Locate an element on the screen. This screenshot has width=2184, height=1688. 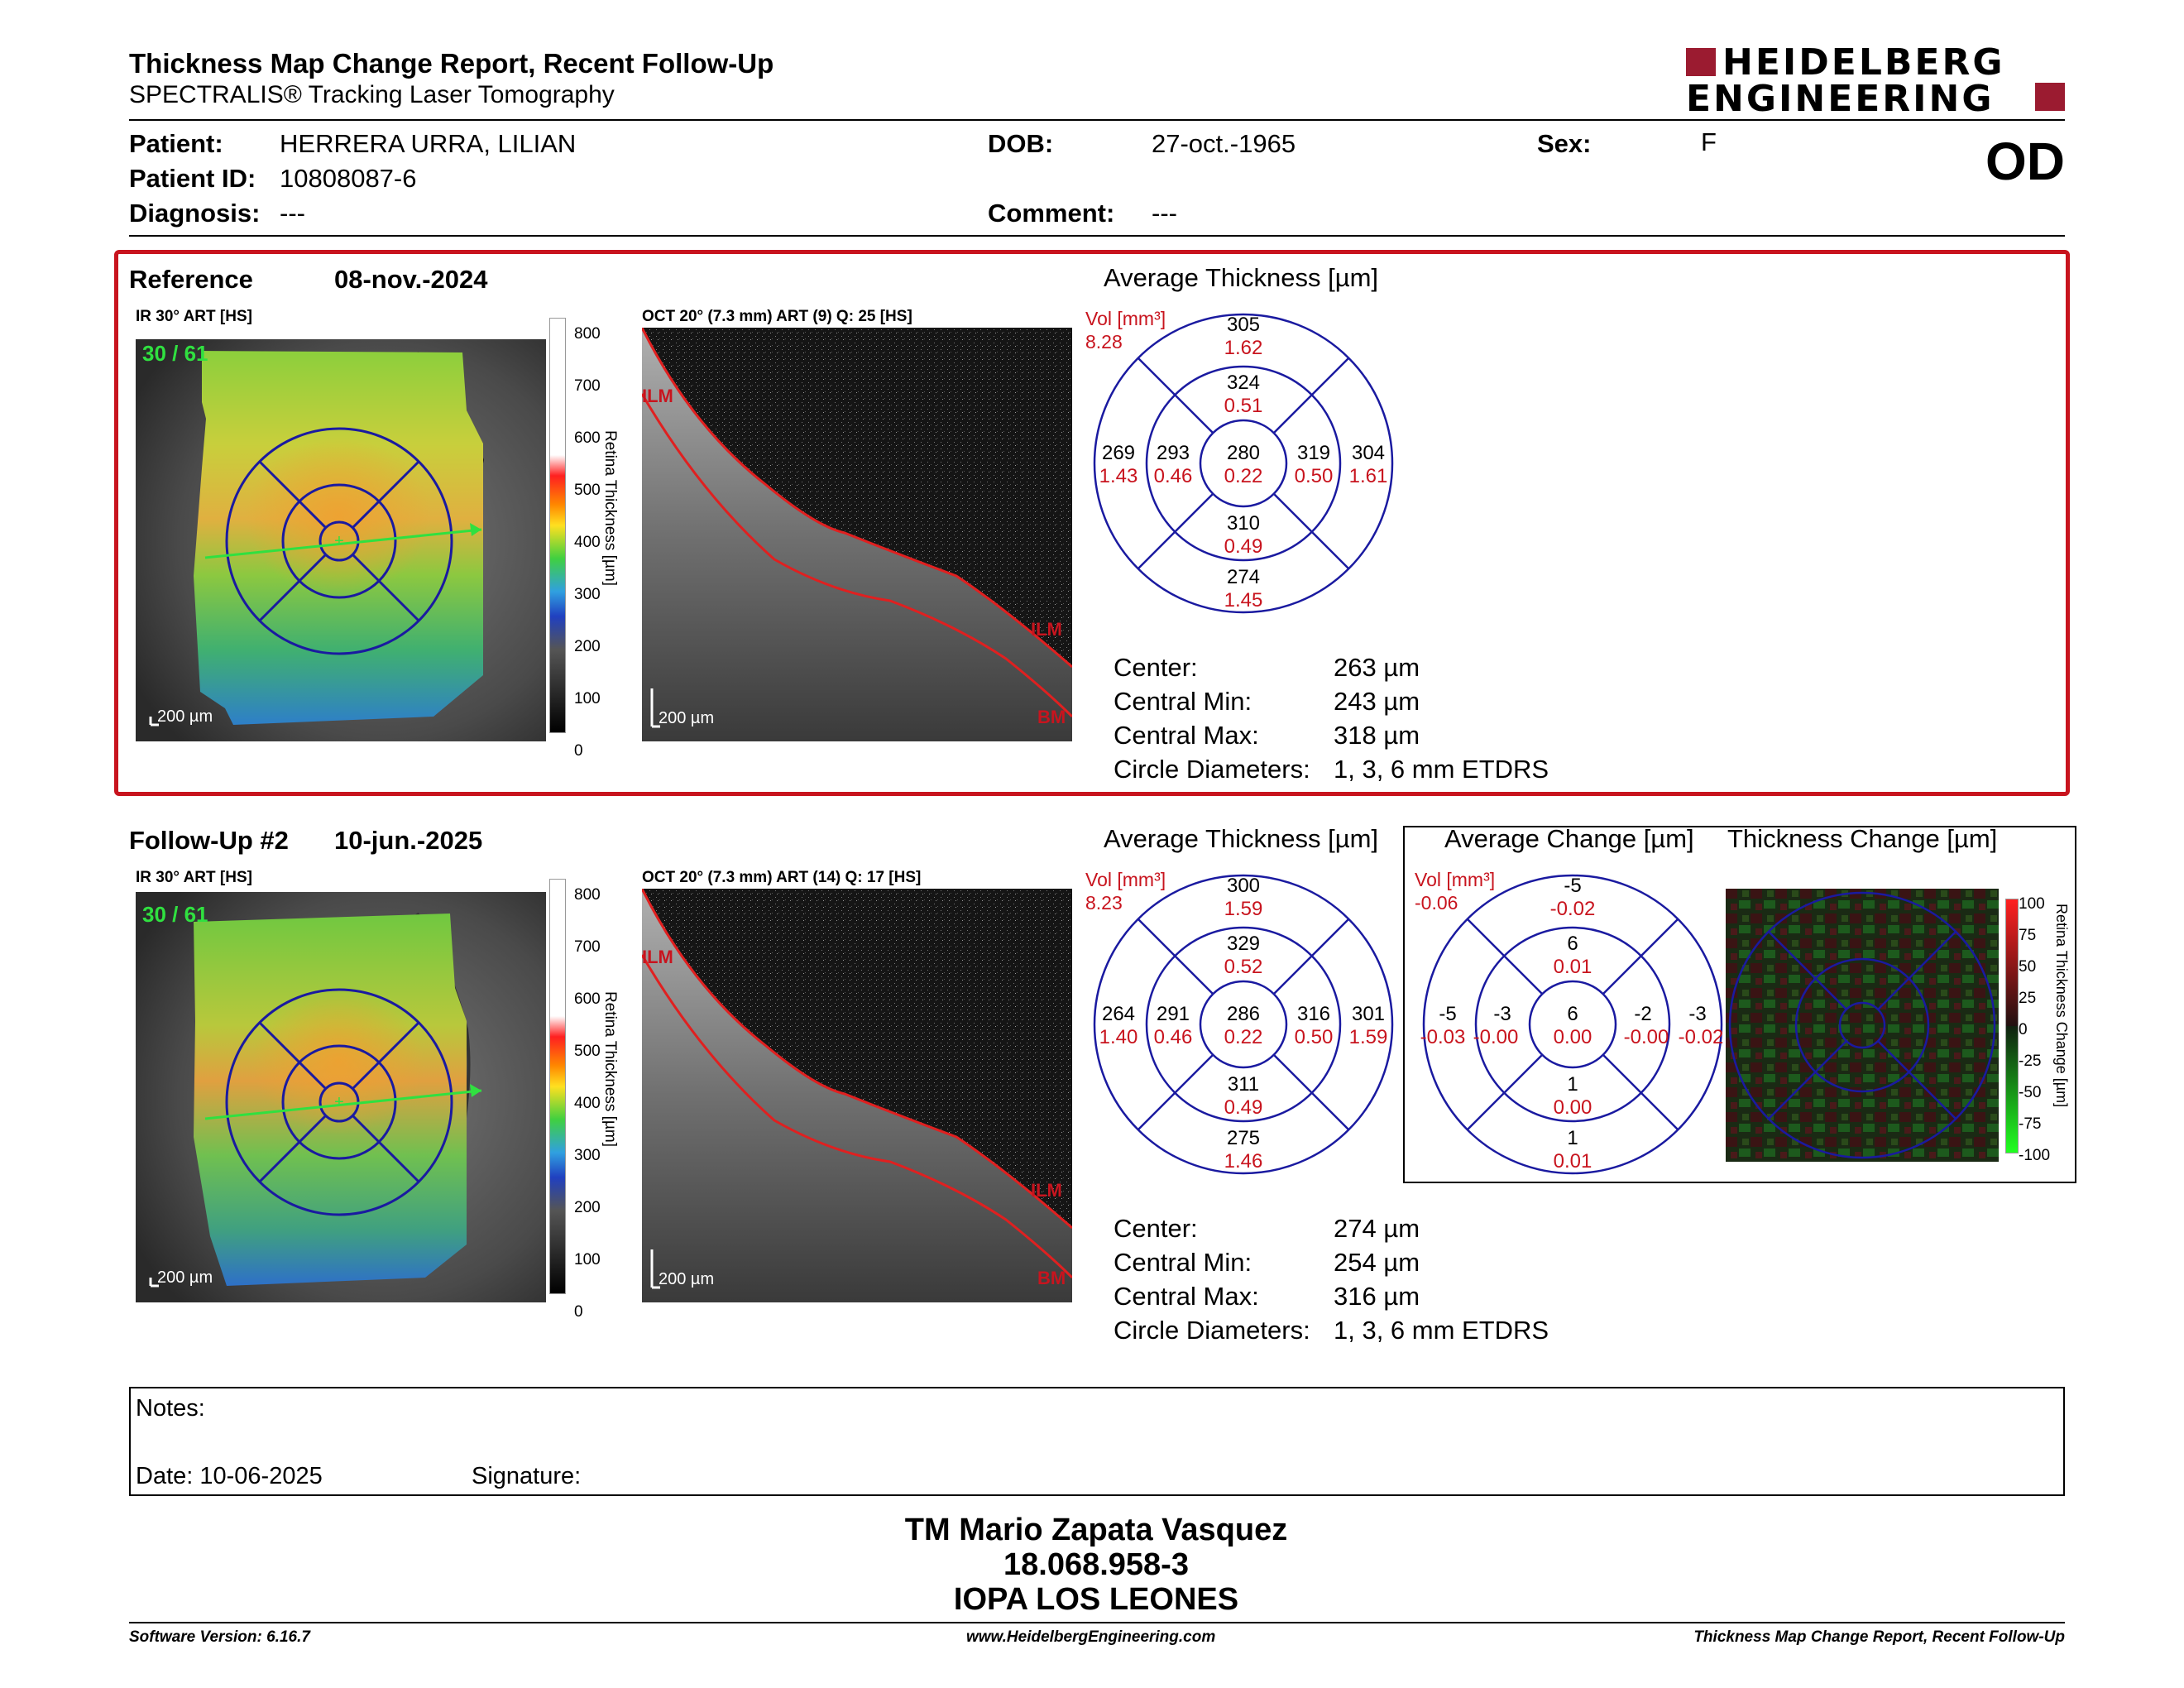
change-inner-bottom-vol: 0.00 is located at coordinates (1573, 1107).